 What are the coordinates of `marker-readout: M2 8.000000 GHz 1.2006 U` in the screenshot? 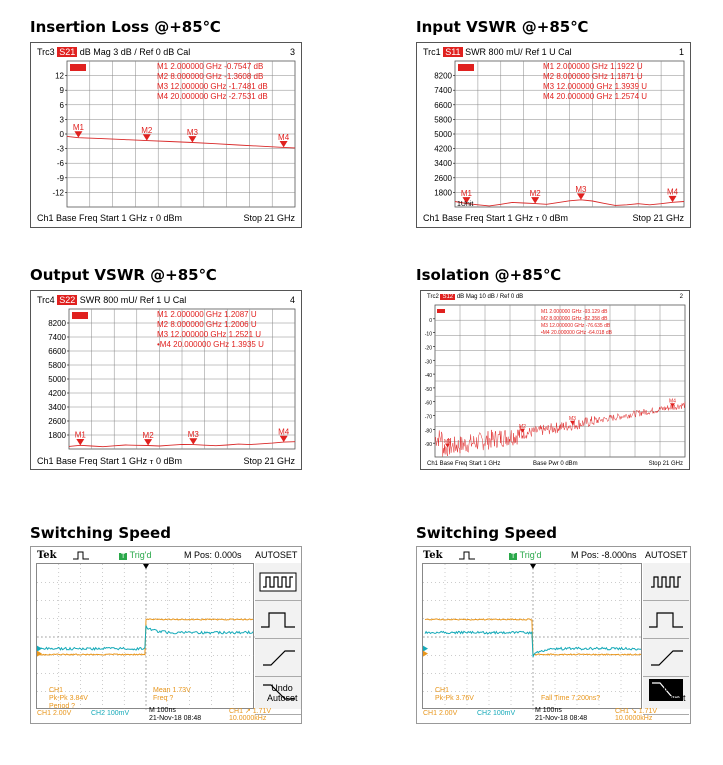 It's located at (207, 324).